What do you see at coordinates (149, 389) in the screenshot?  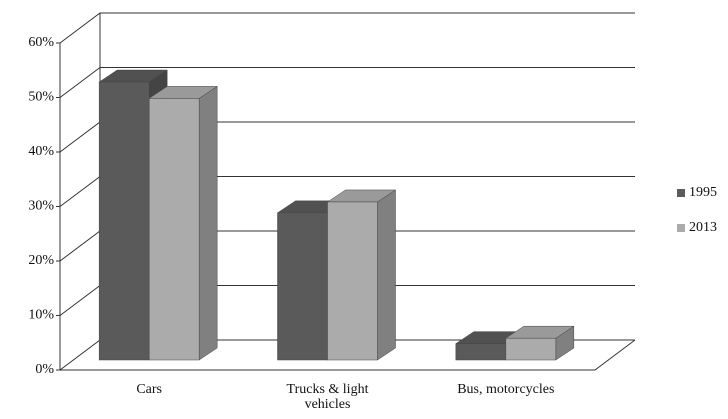 I see `x-tick-label: Cars` at bounding box center [149, 389].